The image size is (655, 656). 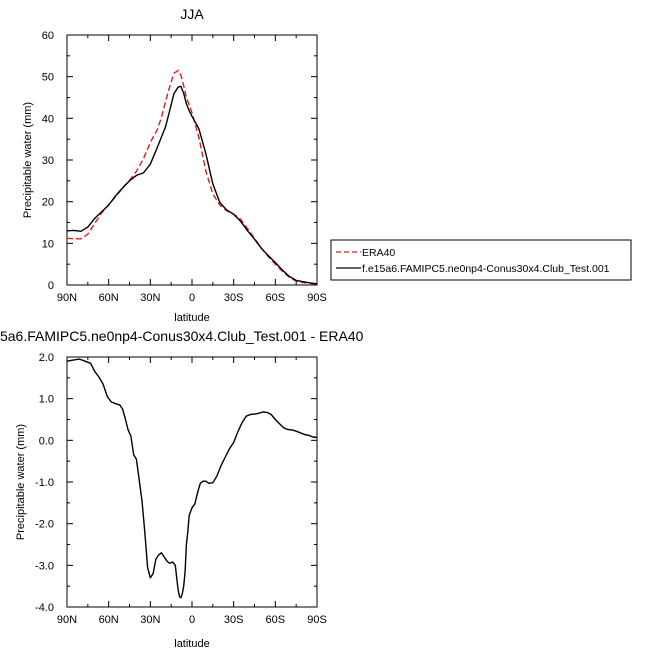 What do you see at coordinates (46, 441) in the screenshot?
I see `y-tick-label: 0.0` at bounding box center [46, 441].